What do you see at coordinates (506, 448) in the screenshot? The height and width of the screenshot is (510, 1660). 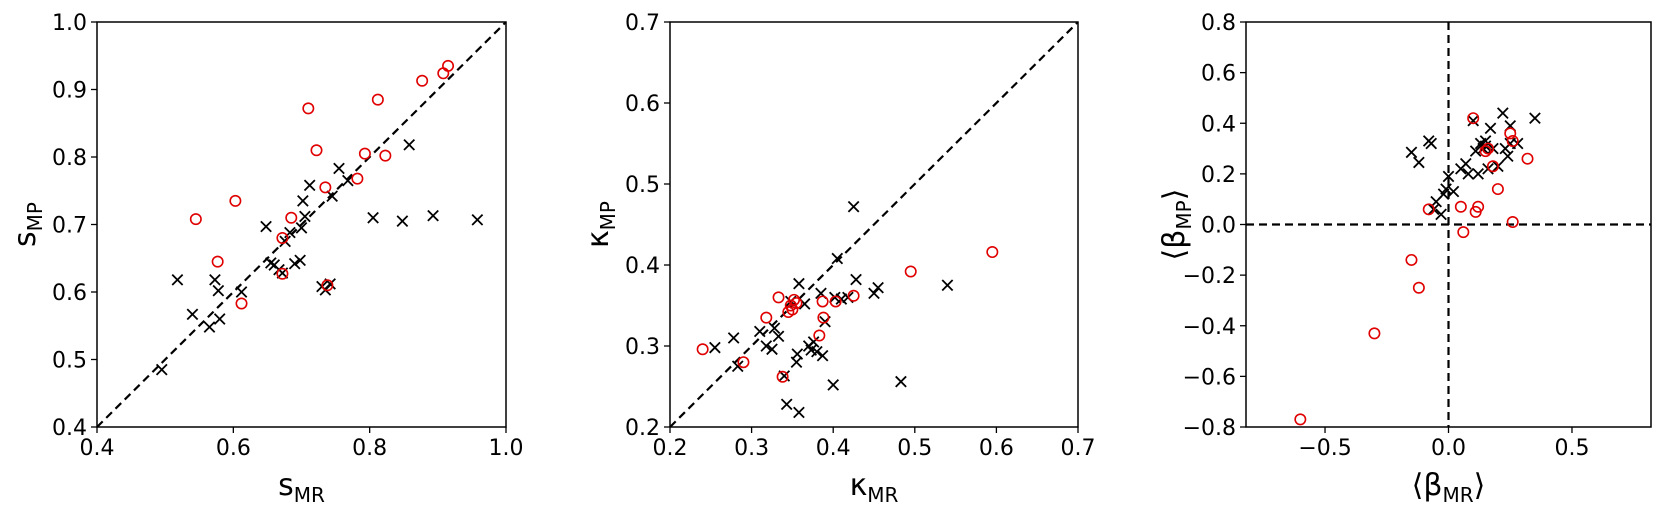 I see `x-tick-label: 1.0` at bounding box center [506, 448].